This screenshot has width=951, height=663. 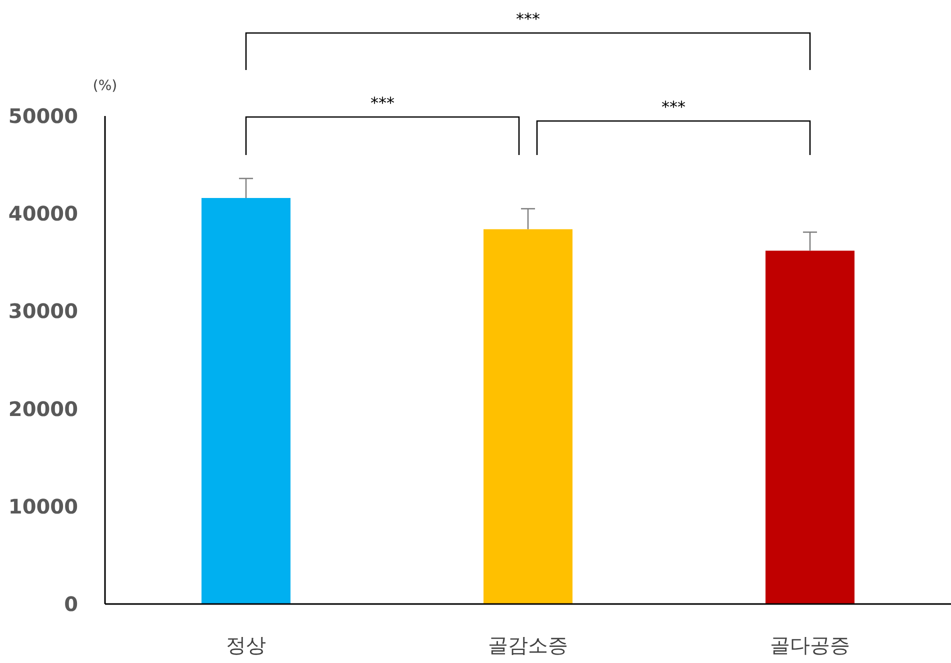 I want to click on y-tick-label: 0, so click(x=71, y=604).